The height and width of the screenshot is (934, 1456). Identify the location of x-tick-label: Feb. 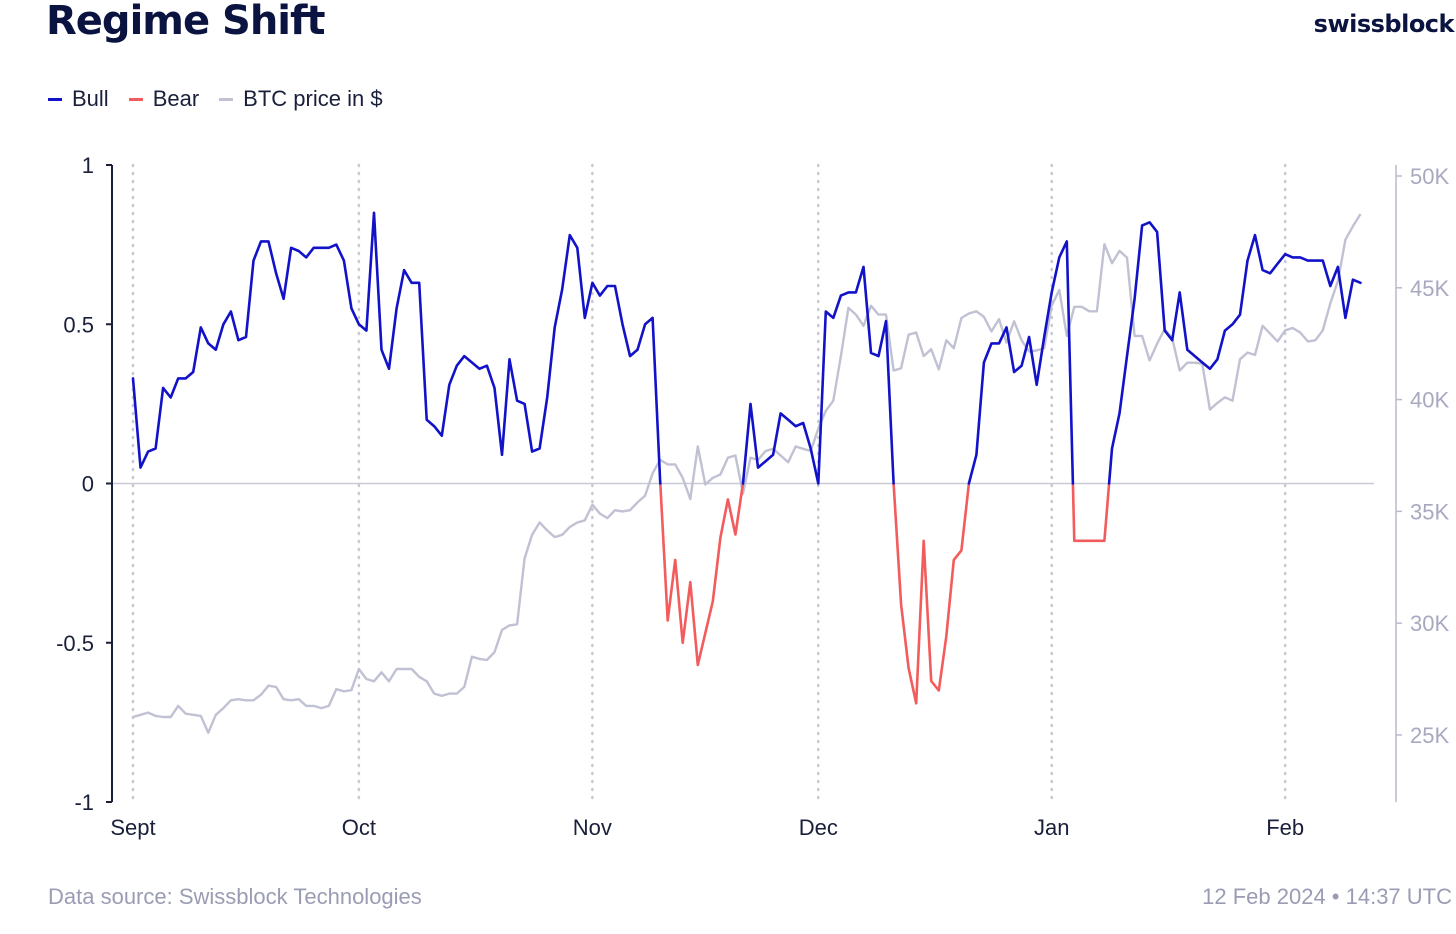
(1285, 827).